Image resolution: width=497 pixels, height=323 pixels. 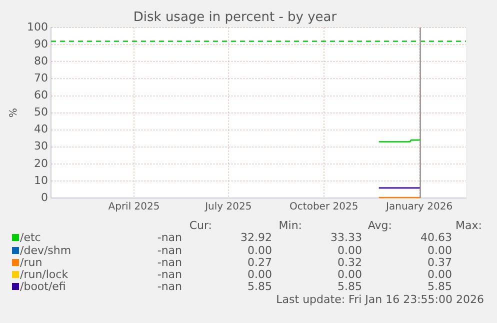 What do you see at coordinates (349, 263) in the screenshot?
I see `text: 0.32` at bounding box center [349, 263].